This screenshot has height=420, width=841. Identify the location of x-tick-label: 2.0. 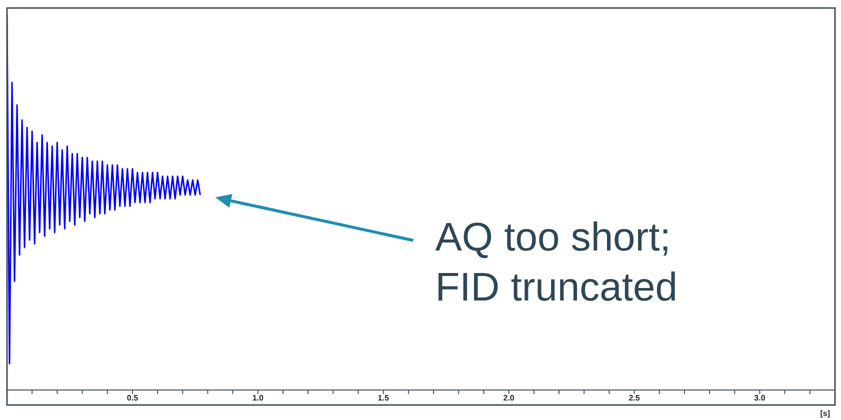
(509, 398).